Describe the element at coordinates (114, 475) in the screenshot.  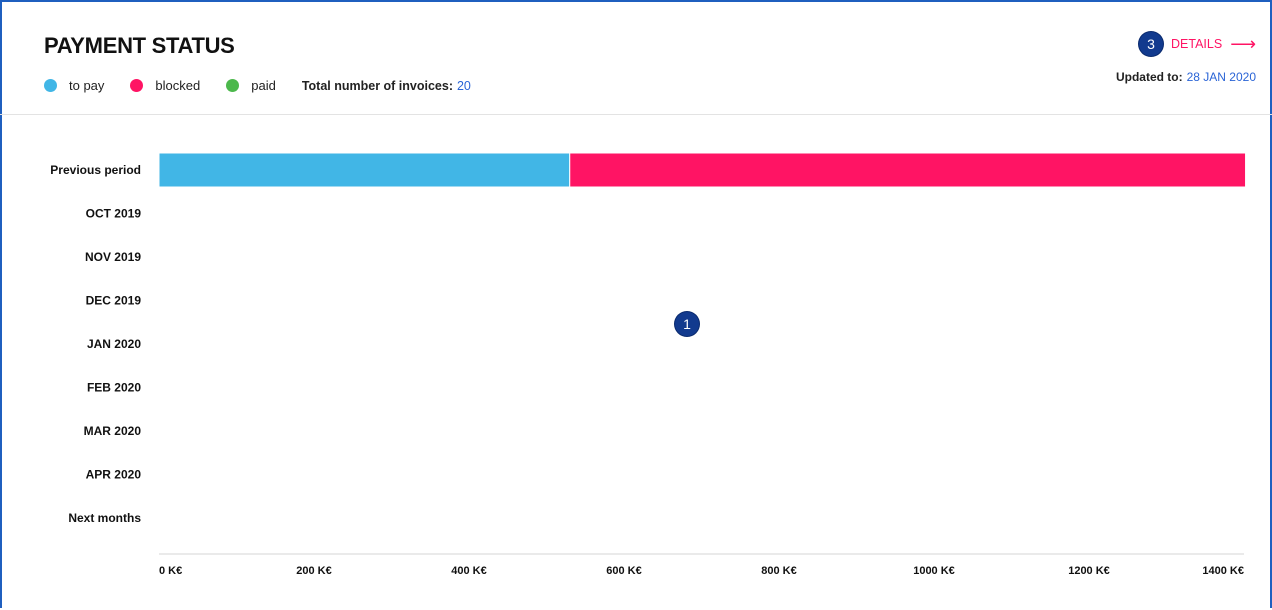
I see `y-tick-label: APR 2020` at that location.